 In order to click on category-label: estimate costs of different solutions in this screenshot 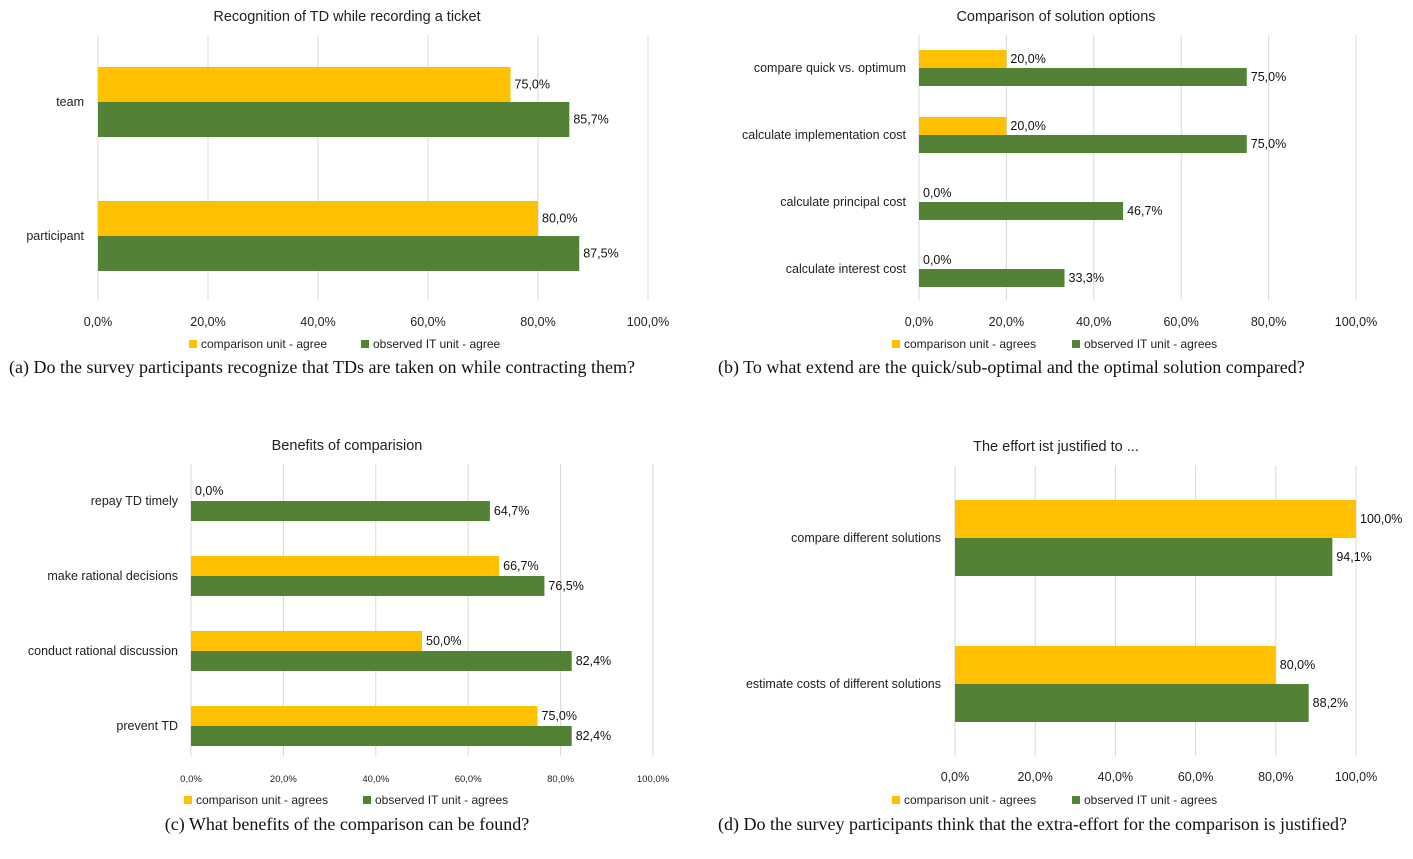, I will do `click(843, 684)`.